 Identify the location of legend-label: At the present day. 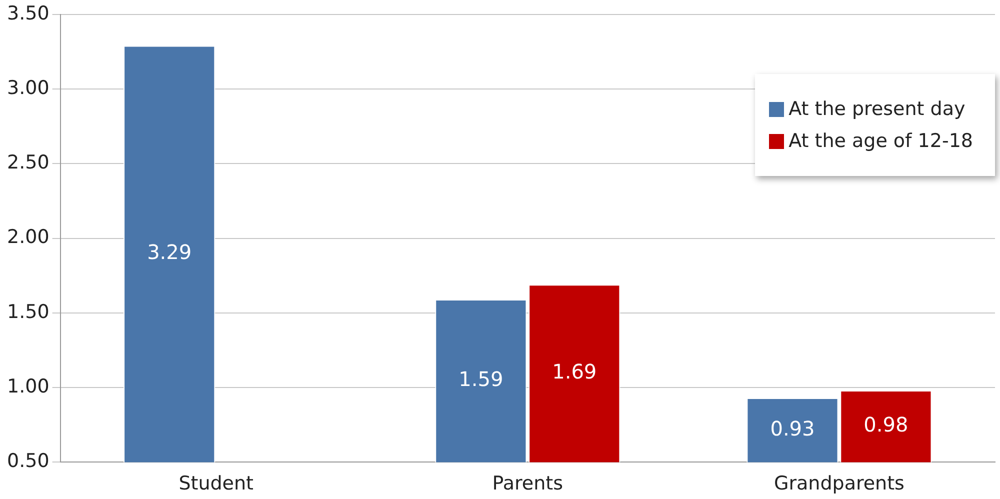
(877, 109).